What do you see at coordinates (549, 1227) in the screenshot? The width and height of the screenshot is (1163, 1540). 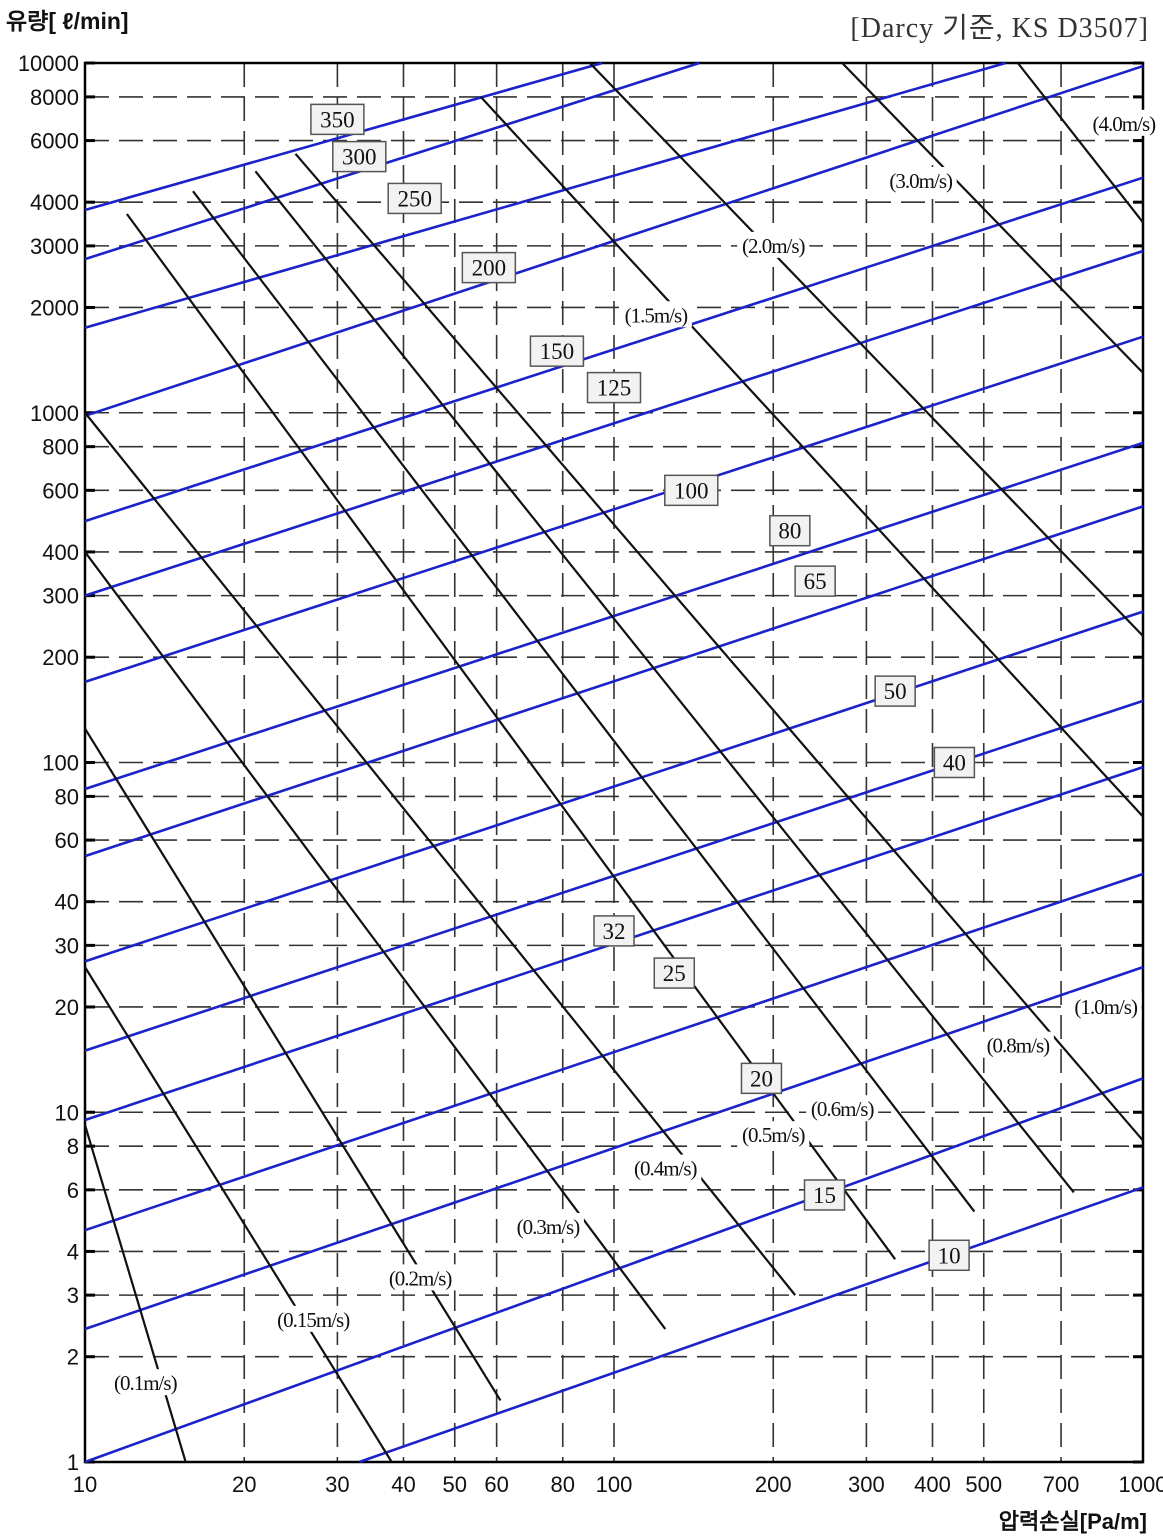 I see `velocity-label: (0.3m/s)` at bounding box center [549, 1227].